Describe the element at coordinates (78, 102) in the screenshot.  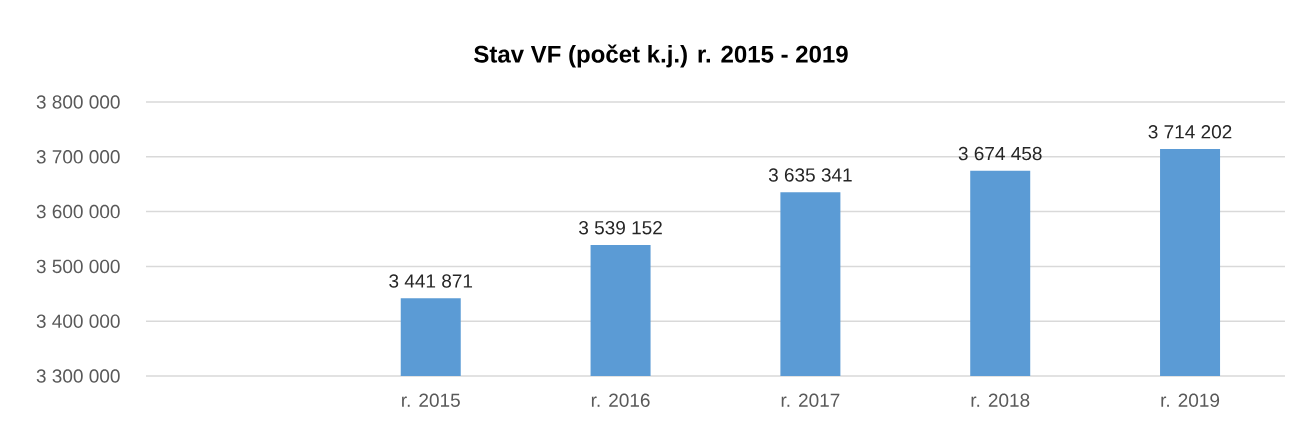
I see `y-tick-label: 3 800 000` at that location.